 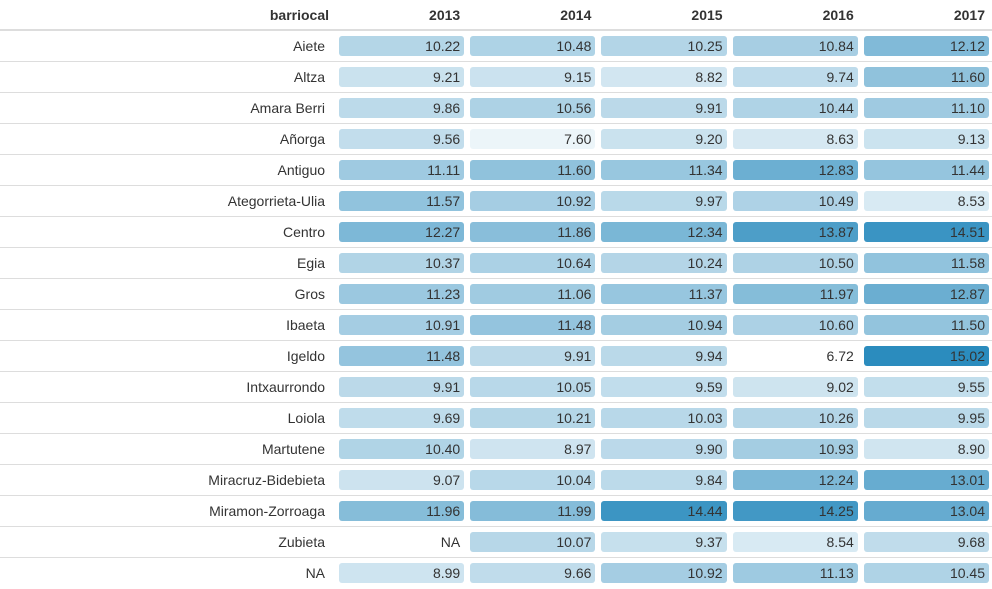 I want to click on value-bar: 10.24, so click(x=664, y=262).